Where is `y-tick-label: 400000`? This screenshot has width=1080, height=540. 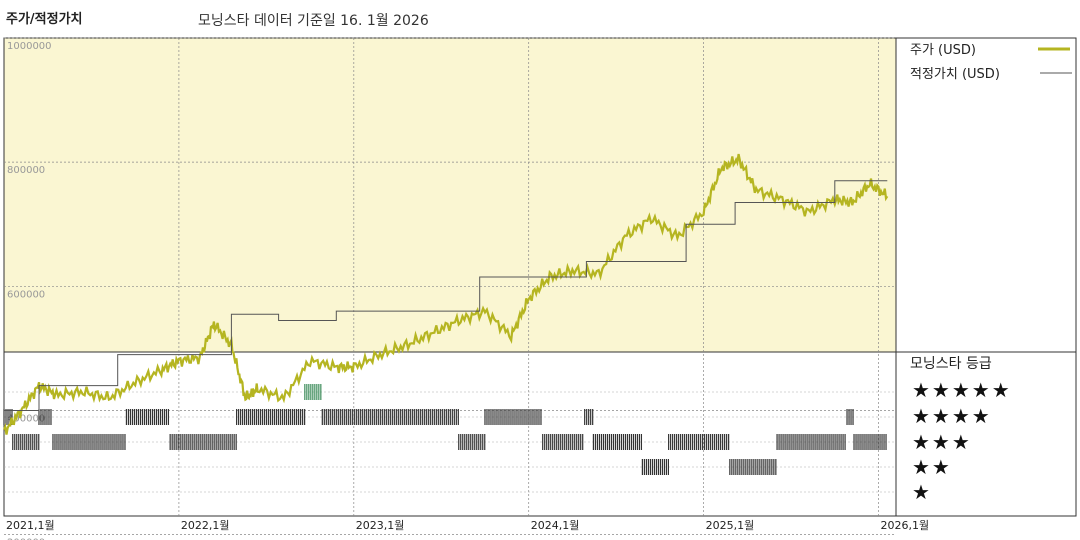 y-tick-label: 400000 is located at coordinates (26, 418).